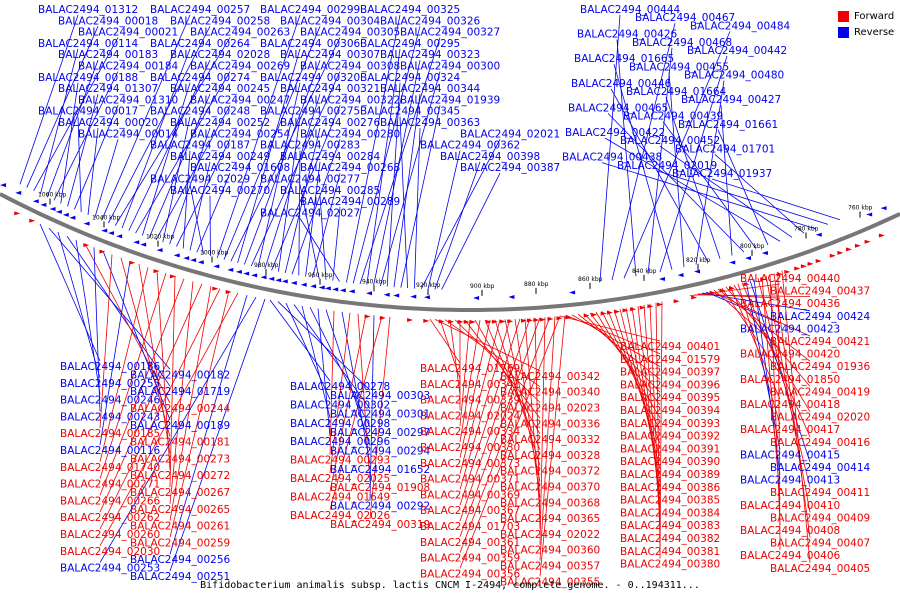 This screenshot has height=600, width=900. I want to click on legend-forward: Forward, so click(866, 16).